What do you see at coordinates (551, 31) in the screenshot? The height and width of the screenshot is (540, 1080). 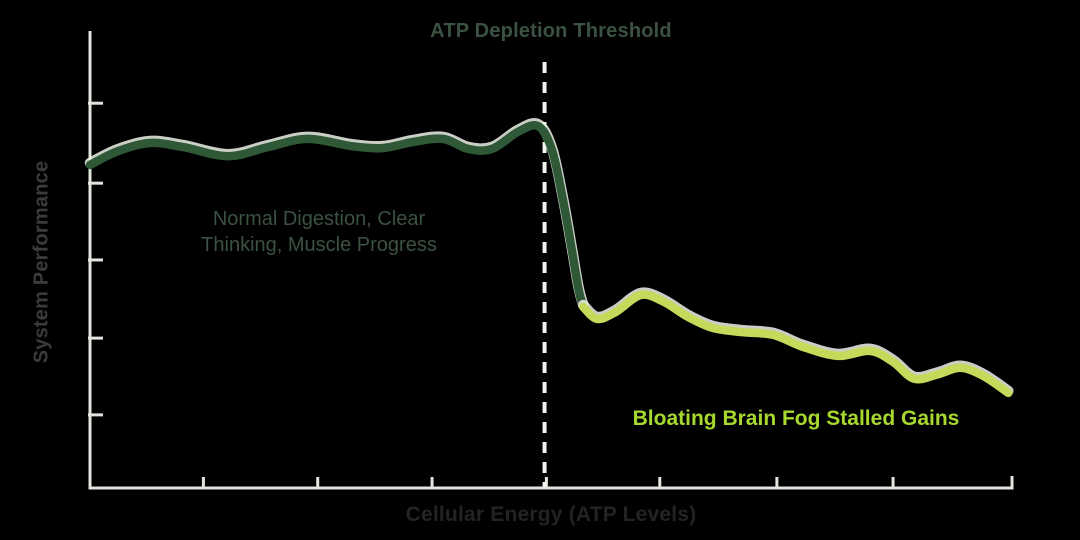 I see `chart-title: ATP Depletion Threshold` at bounding box center [551, 31].